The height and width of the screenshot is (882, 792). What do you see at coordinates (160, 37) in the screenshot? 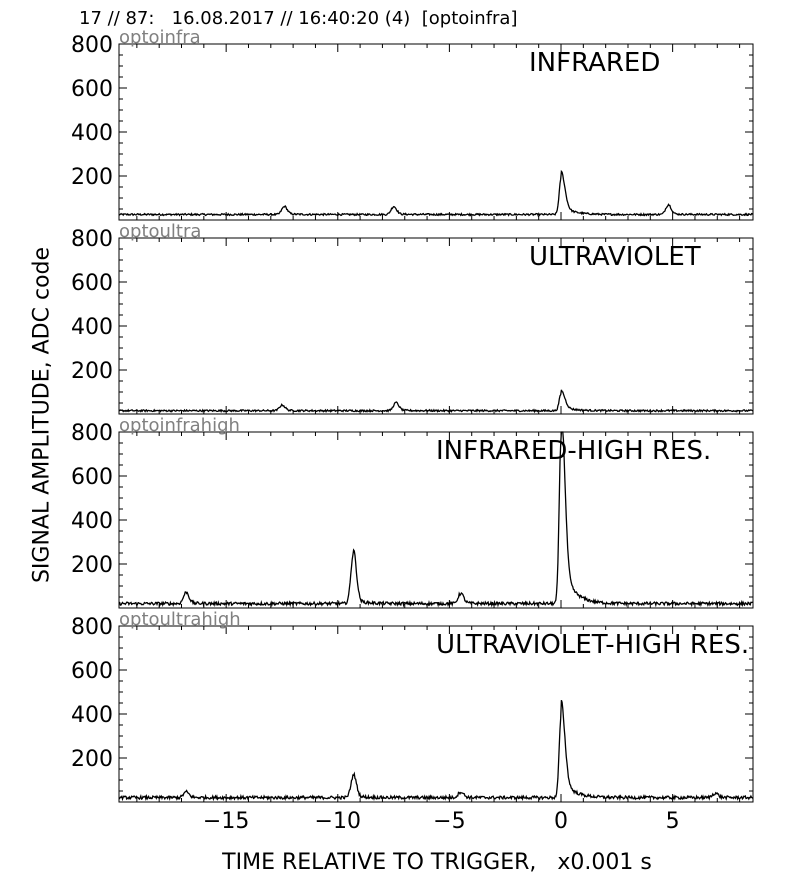
I see `panel-source-label: optoinfra` at bounding box center [160, 37].